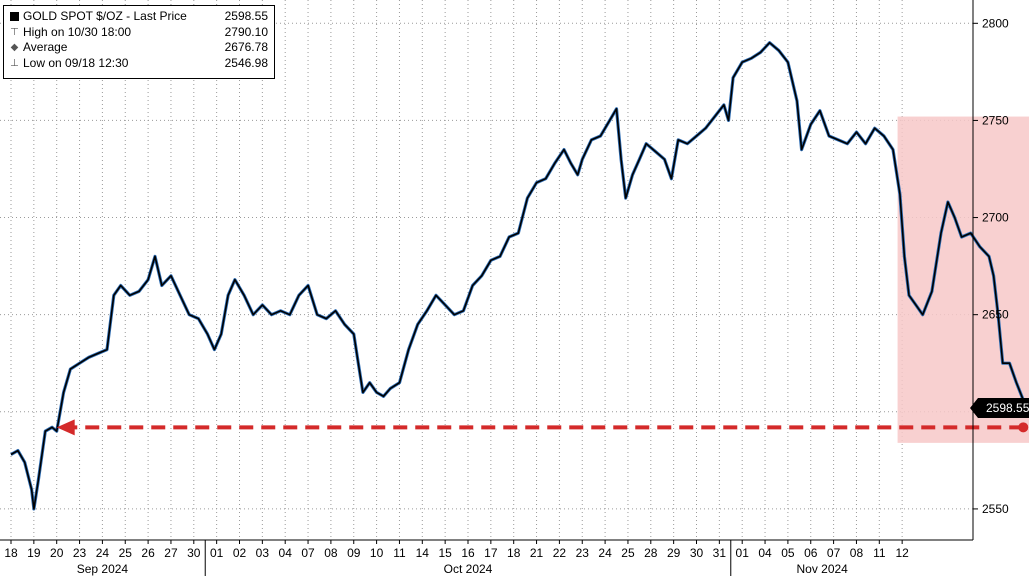 The width and height of the screenshot is (1029, 576). What do you see at coordinates (139, 33) in the screenshot?
I see `legend-high-row: ⊤ High on 10/30 18:00 2790.10` at bounding box center [139, 33].